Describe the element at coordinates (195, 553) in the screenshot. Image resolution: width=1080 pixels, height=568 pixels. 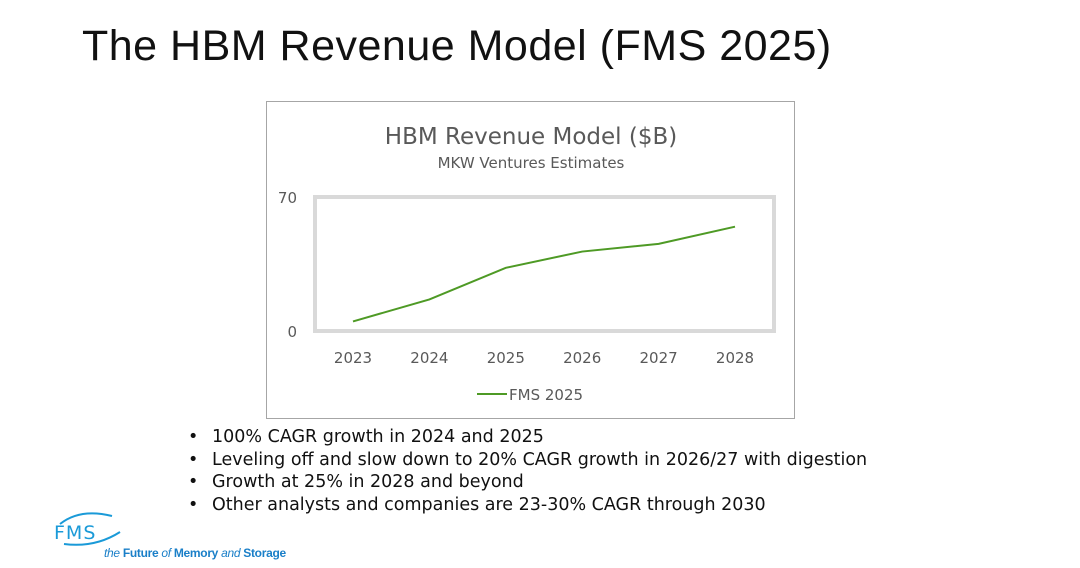
I see `logo-tagline: the Future of Memory and Storage` at that location.